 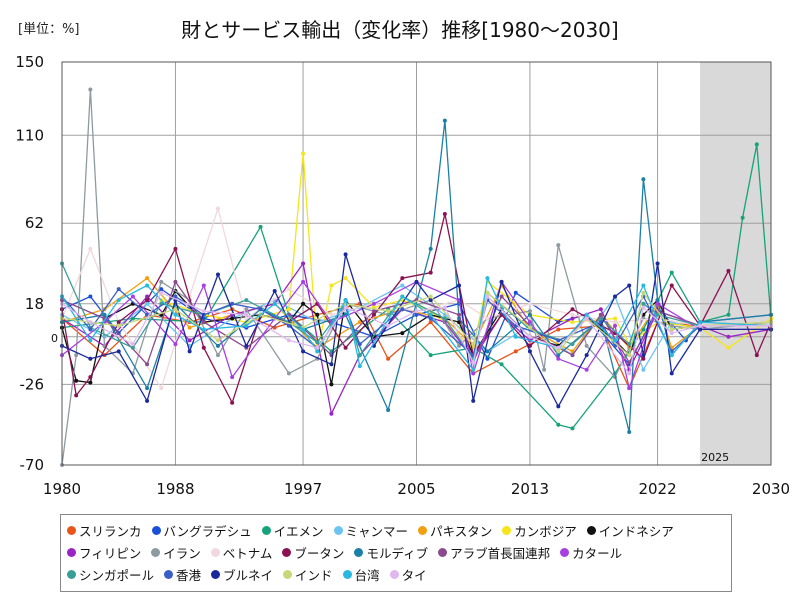 I want to click on y-tick-label: 0, so click(x=54, y=338).